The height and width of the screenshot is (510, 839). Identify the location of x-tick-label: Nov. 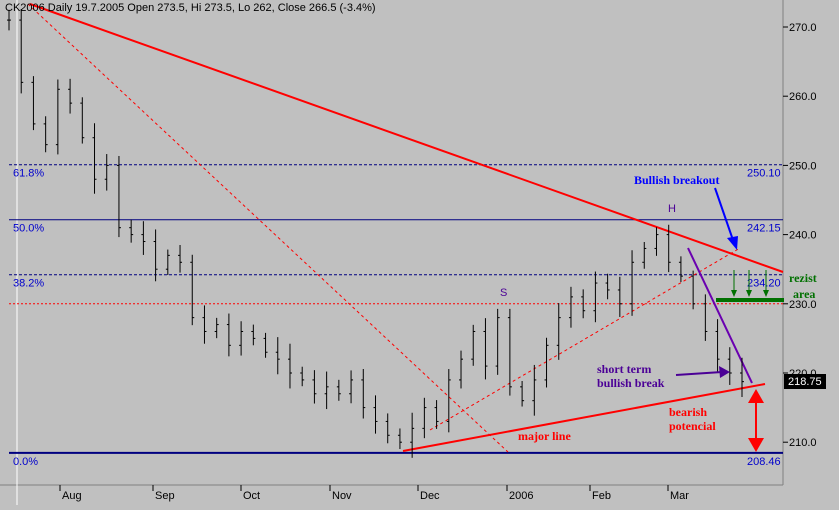
(342, 496).